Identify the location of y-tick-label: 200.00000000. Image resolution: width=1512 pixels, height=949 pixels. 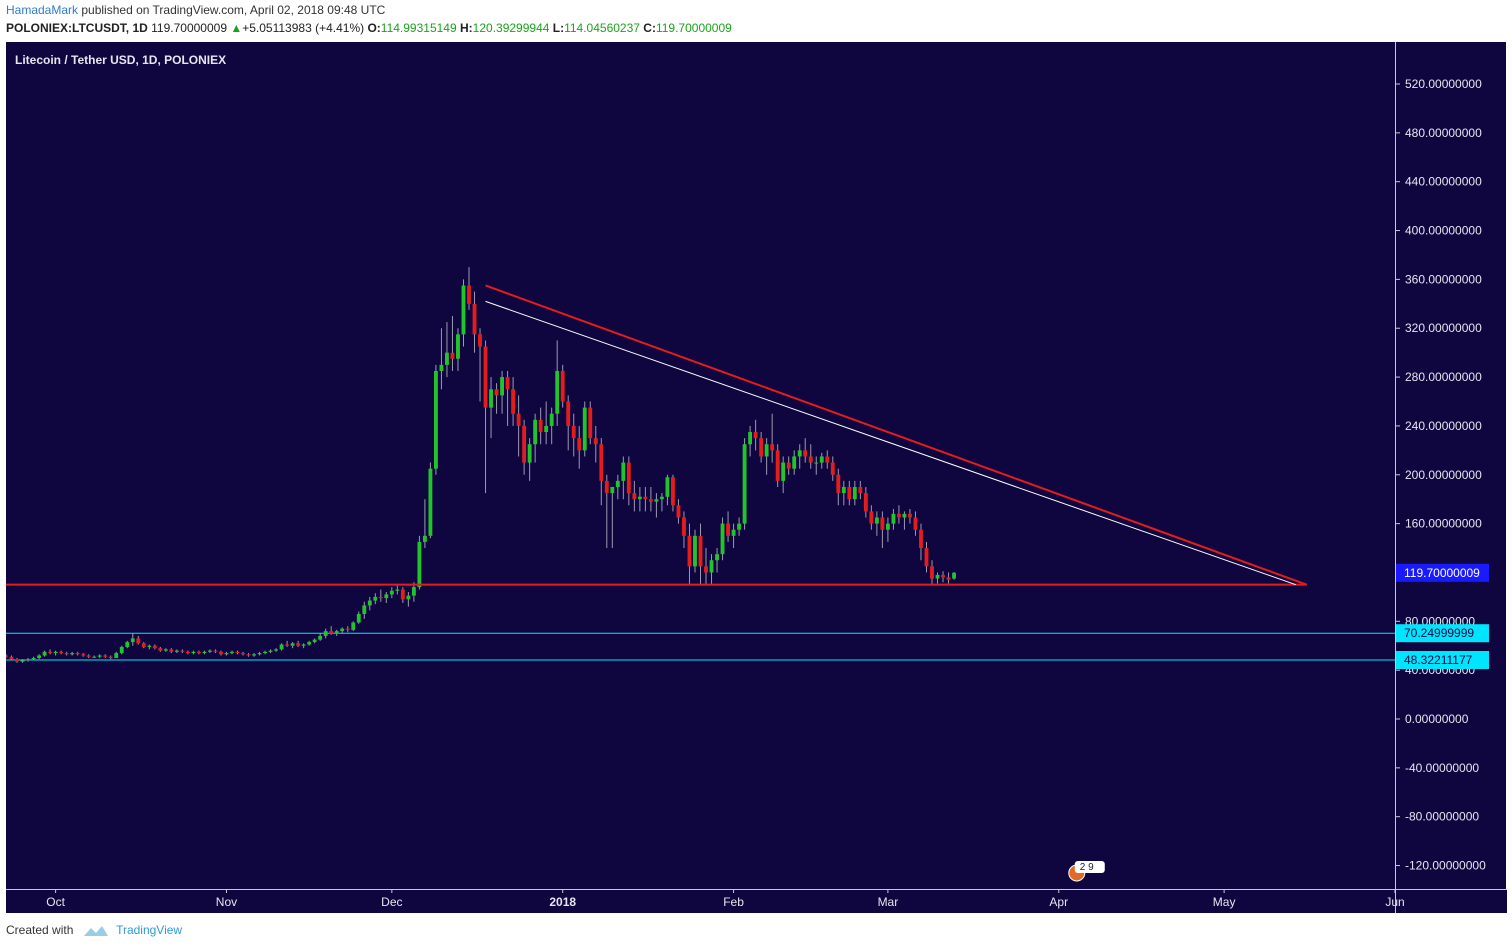
(1443, 475).